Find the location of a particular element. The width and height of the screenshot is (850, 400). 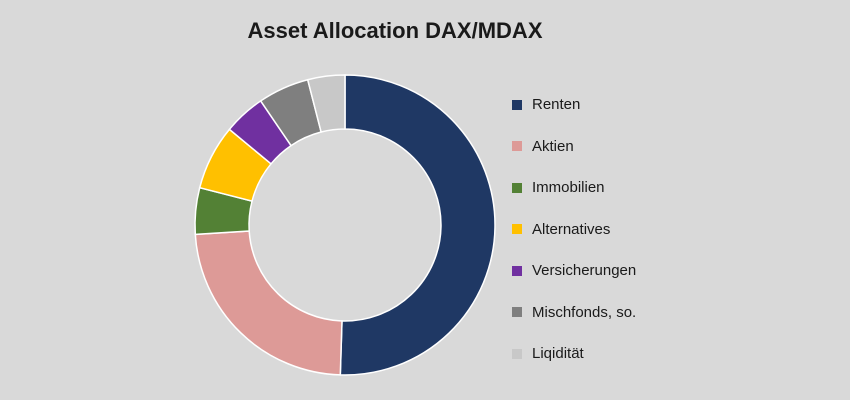

legend-label: Immobilien is located at coordinates (568, 188).